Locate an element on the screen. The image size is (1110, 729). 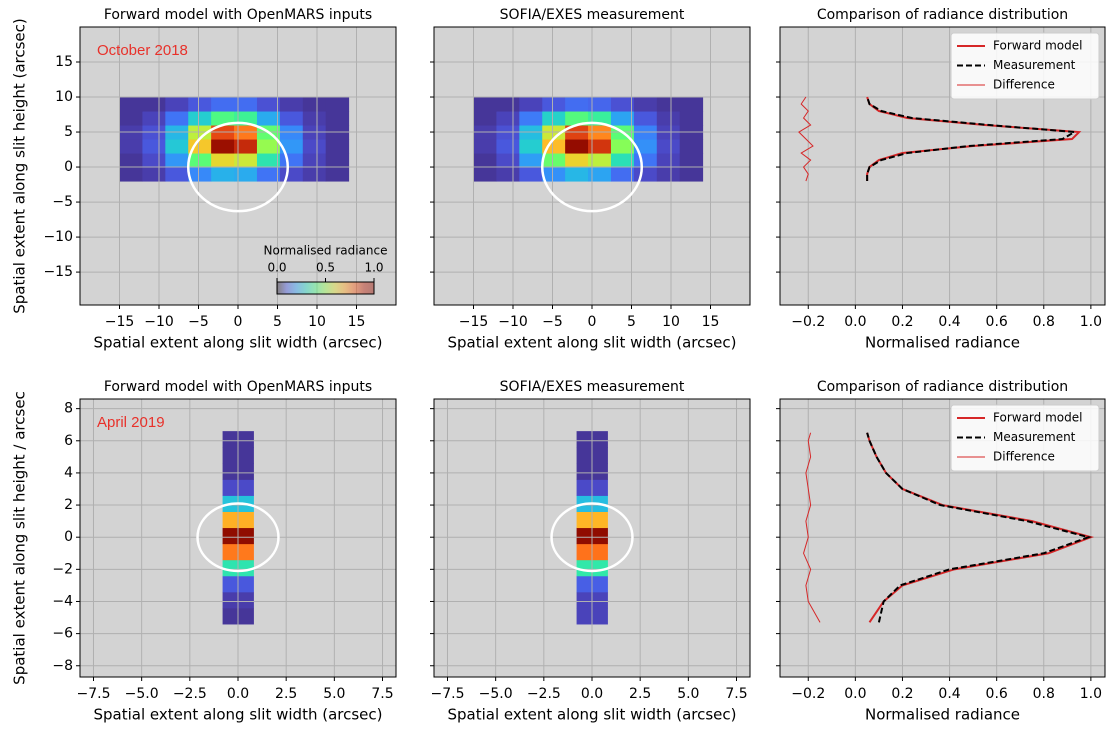
legend-label: Forward model is located at coordinates (1037, 46).